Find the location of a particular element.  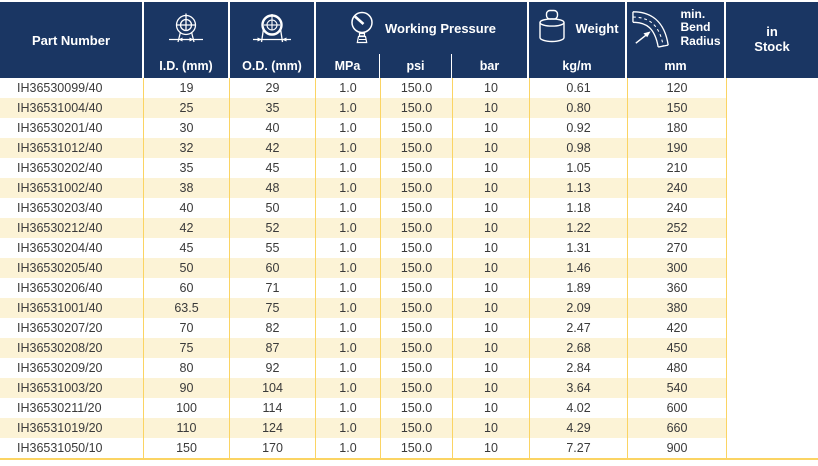

pressure-gauge-icon is located at coordinates (362, 27).